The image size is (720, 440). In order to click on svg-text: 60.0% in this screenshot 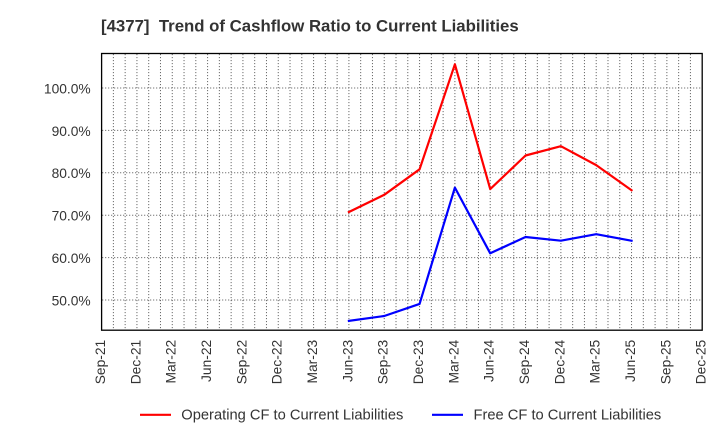, I will do `click(71, 258)`.